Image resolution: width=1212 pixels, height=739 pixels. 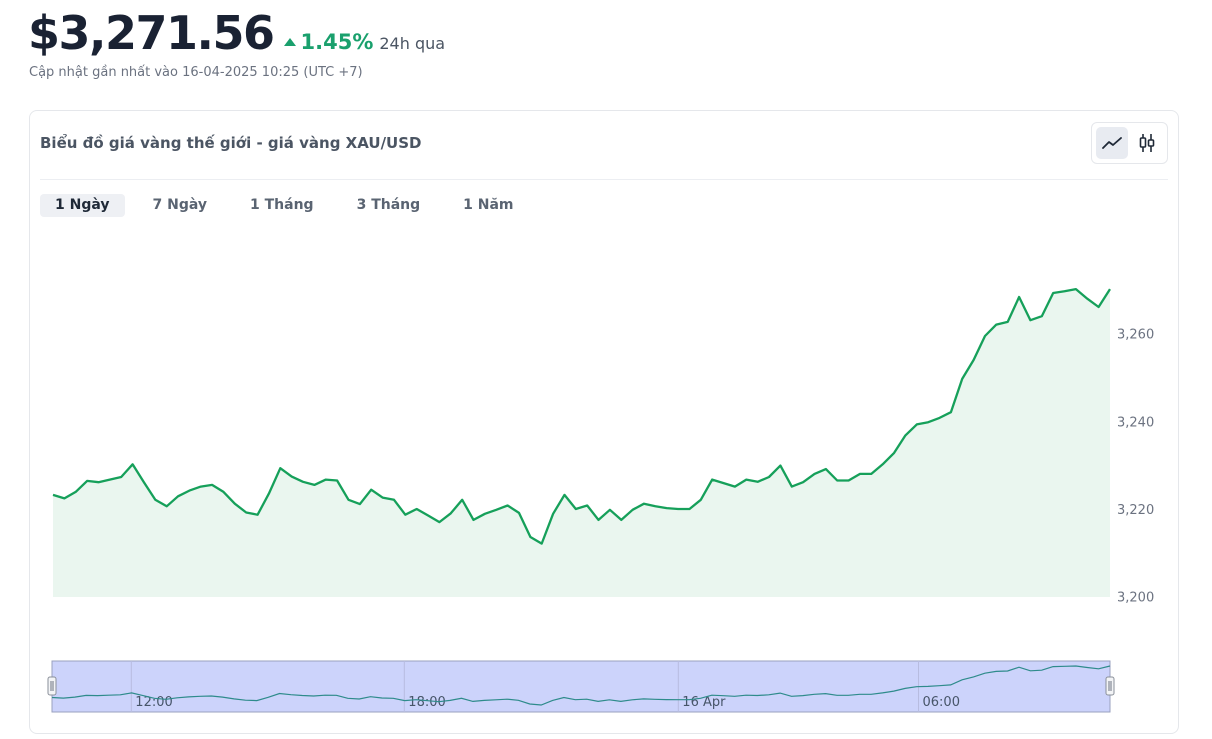 I want to click on y-tick-label: 3,200, so click(x=1135, y=598).